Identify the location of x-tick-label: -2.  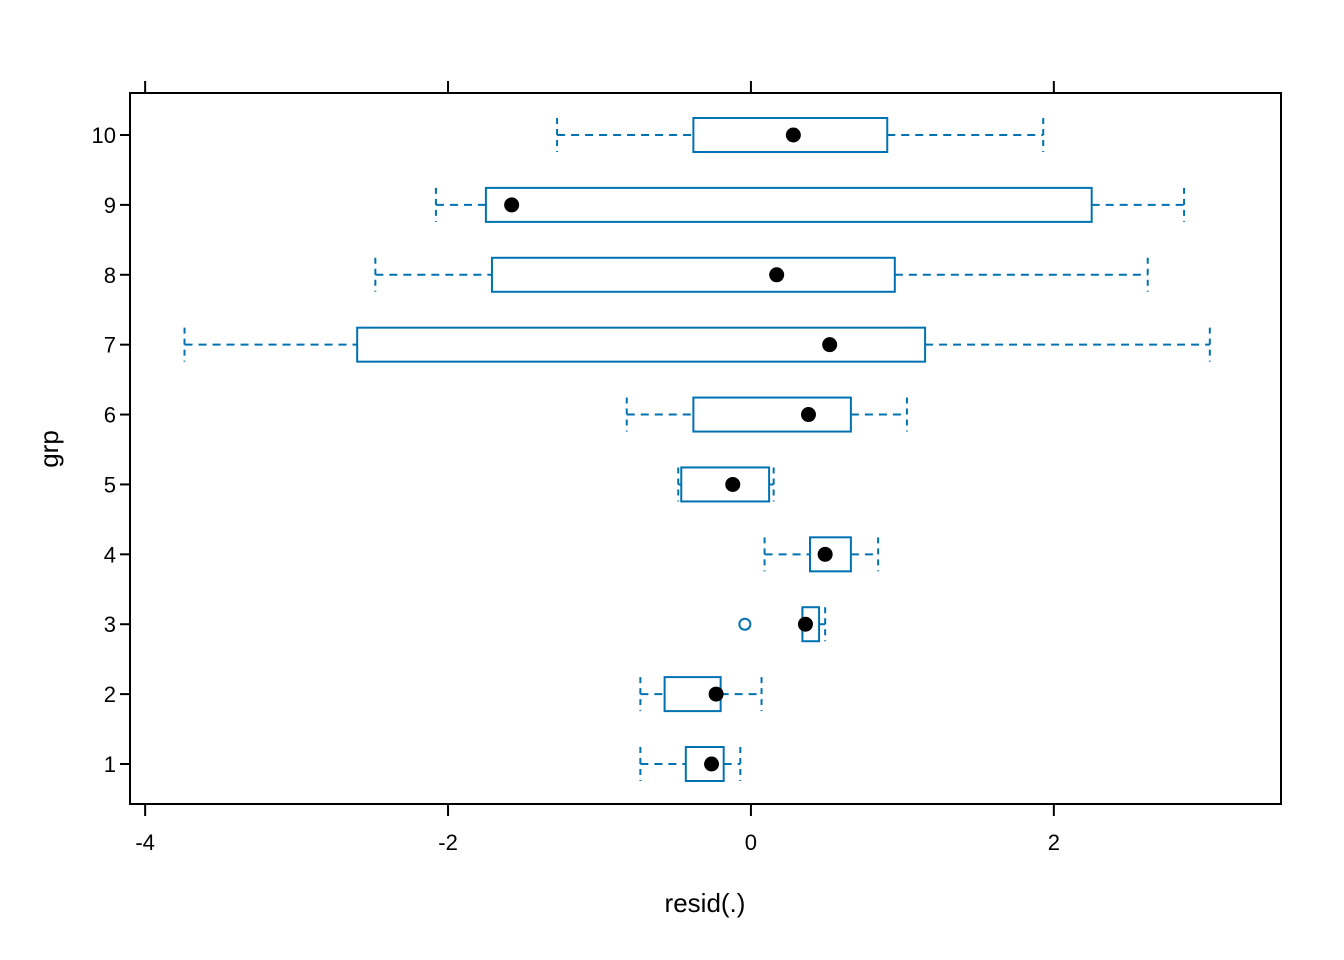
(448, 842).